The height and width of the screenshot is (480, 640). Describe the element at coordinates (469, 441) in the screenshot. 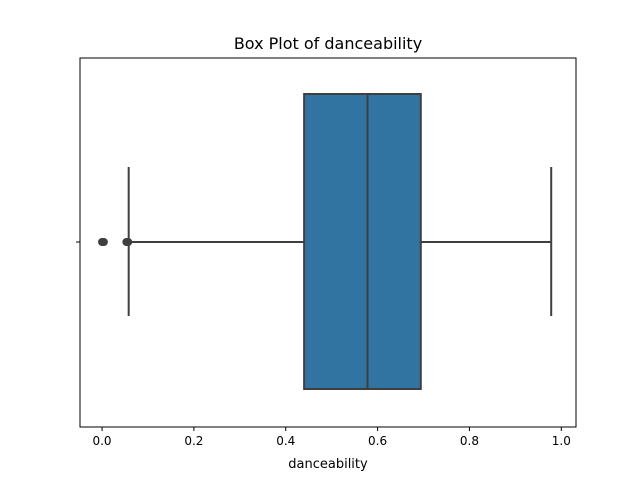

I see `x-tick-label: 0.8` at that location.